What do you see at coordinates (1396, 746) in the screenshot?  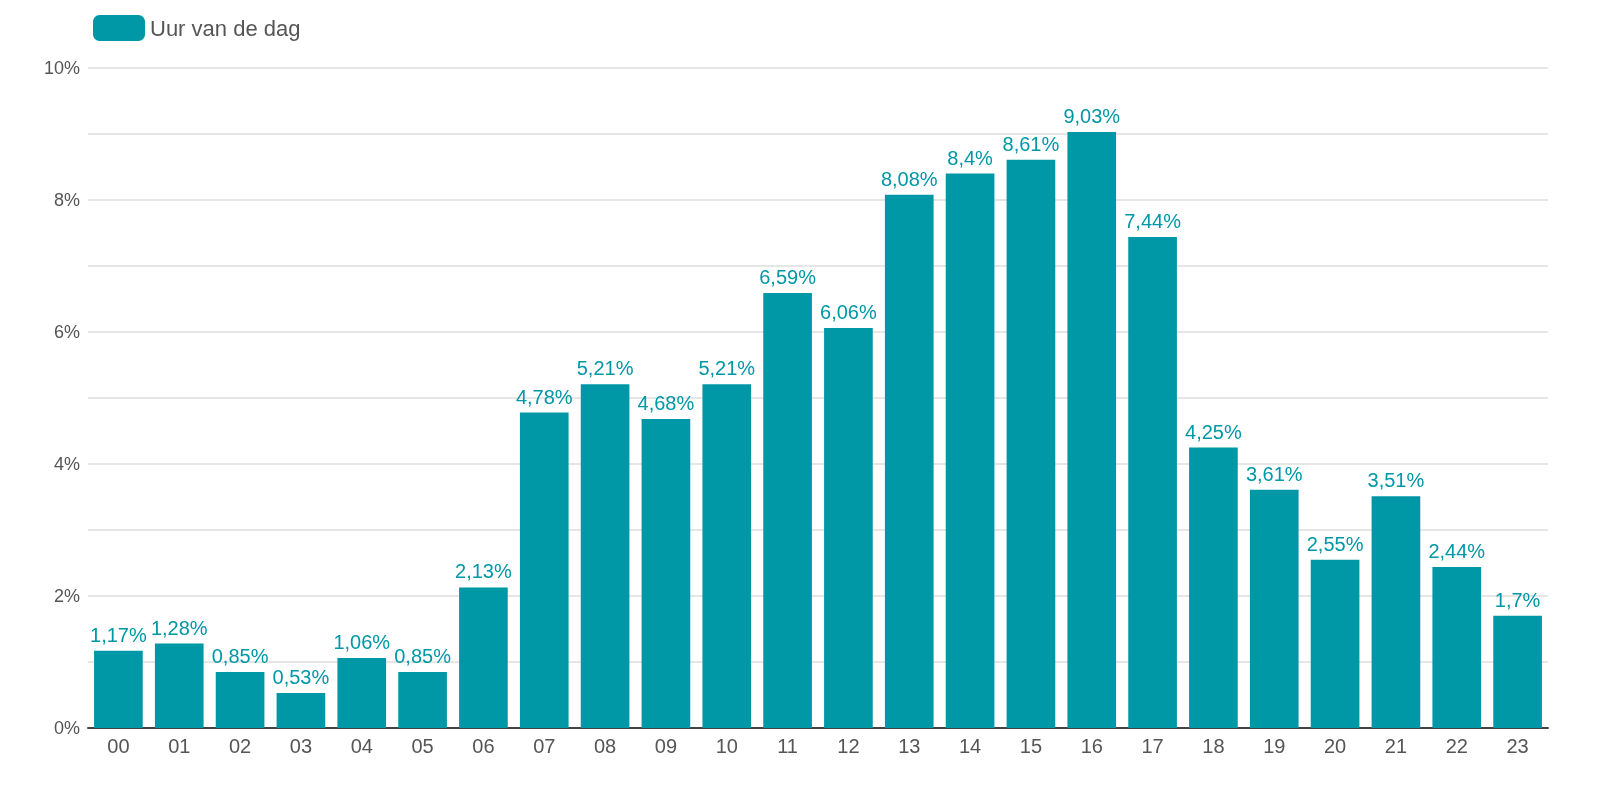 I see `x-tick-label: 21` at bounding box center [1396, 746].